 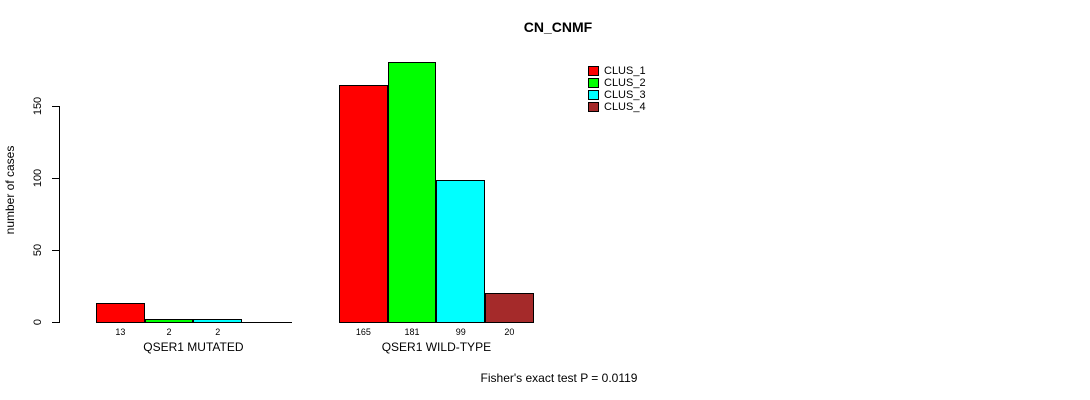 I want to click on legend-item-CLUS_1: CLUS_1, so click(x=617, y=71).